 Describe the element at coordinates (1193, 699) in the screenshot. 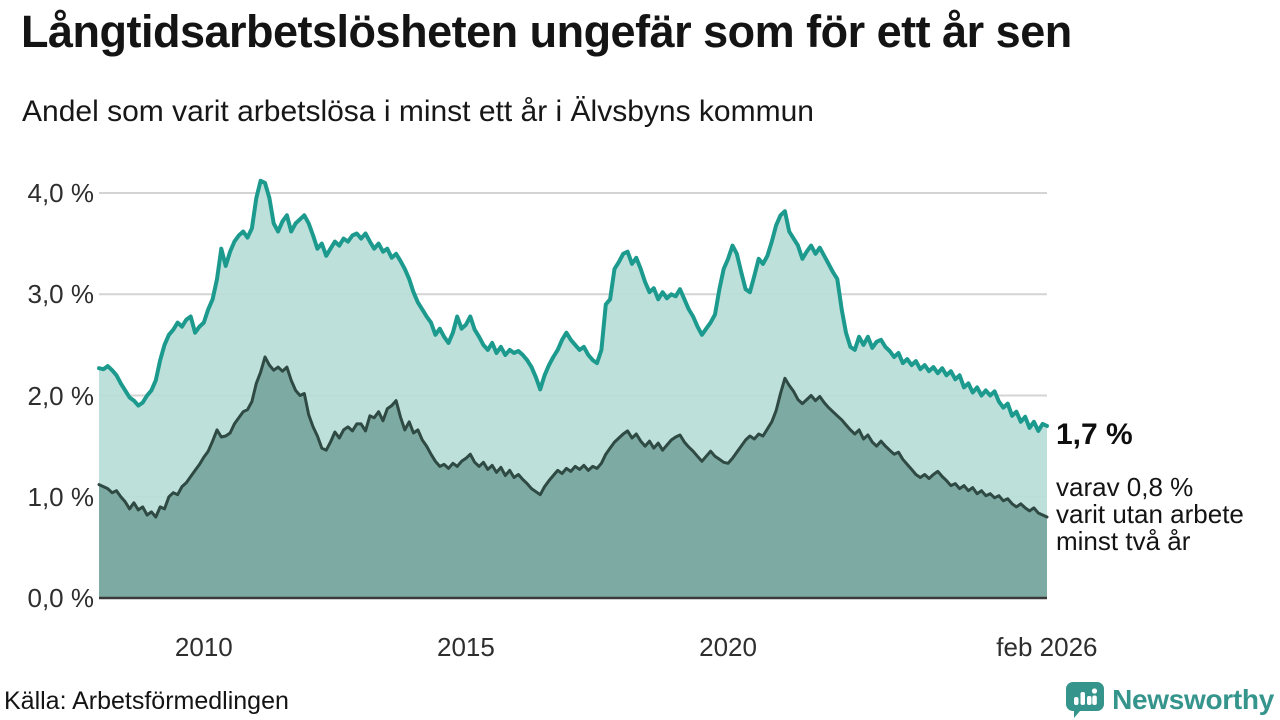

I see `newsworthy-wordmark: Newsworthy` at that location.